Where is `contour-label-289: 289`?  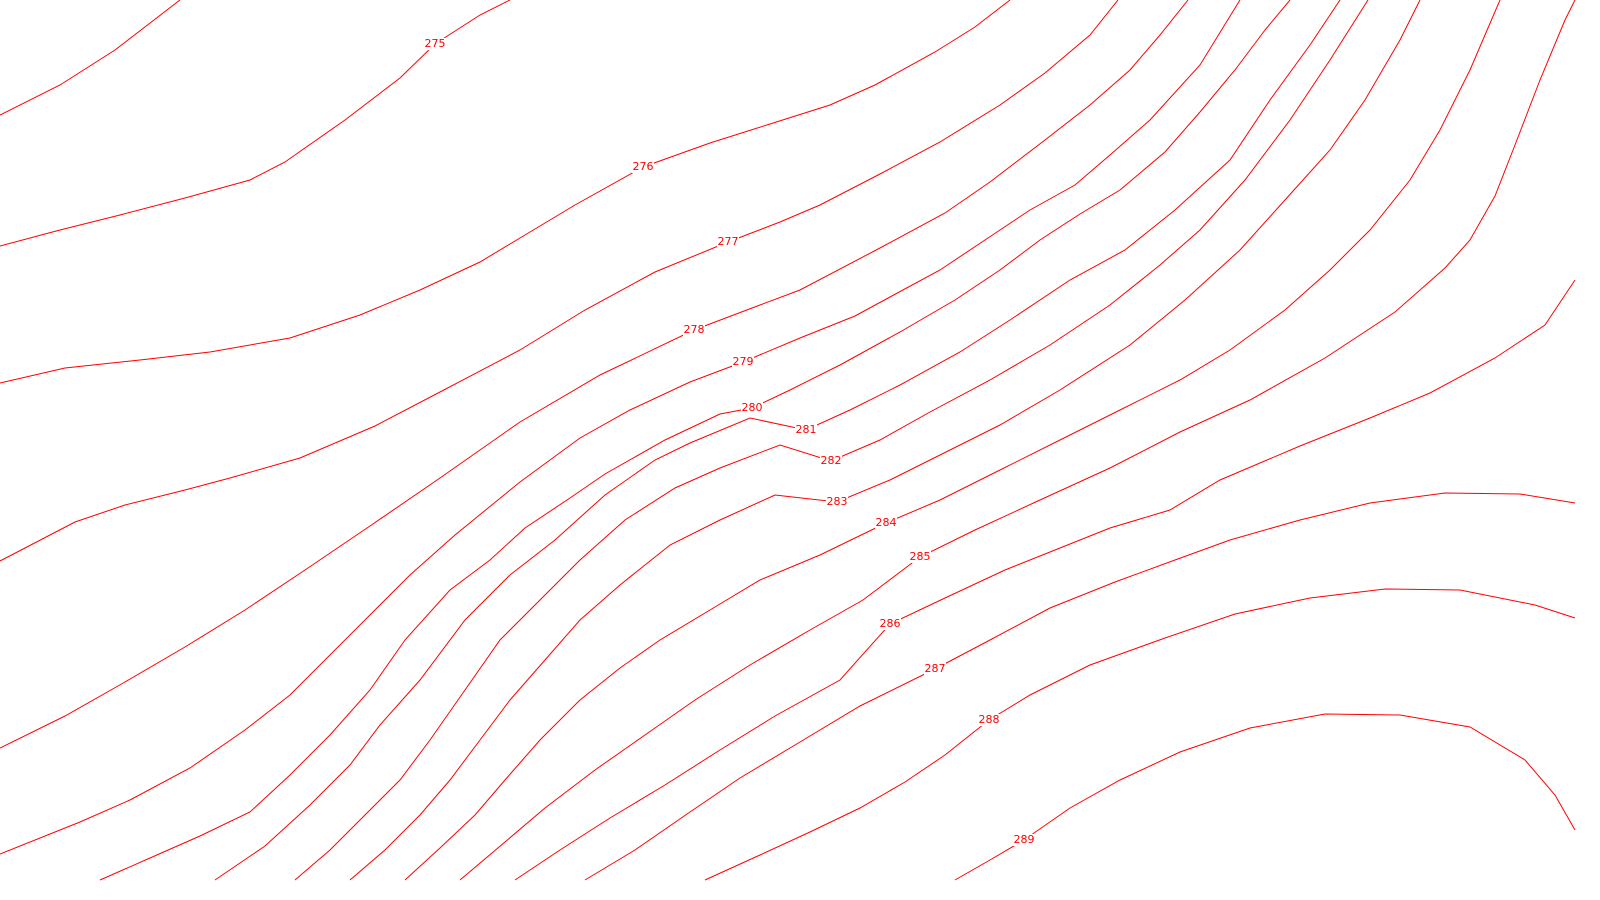 contour-label-289: 289 is located at coordinates (1024, 839).